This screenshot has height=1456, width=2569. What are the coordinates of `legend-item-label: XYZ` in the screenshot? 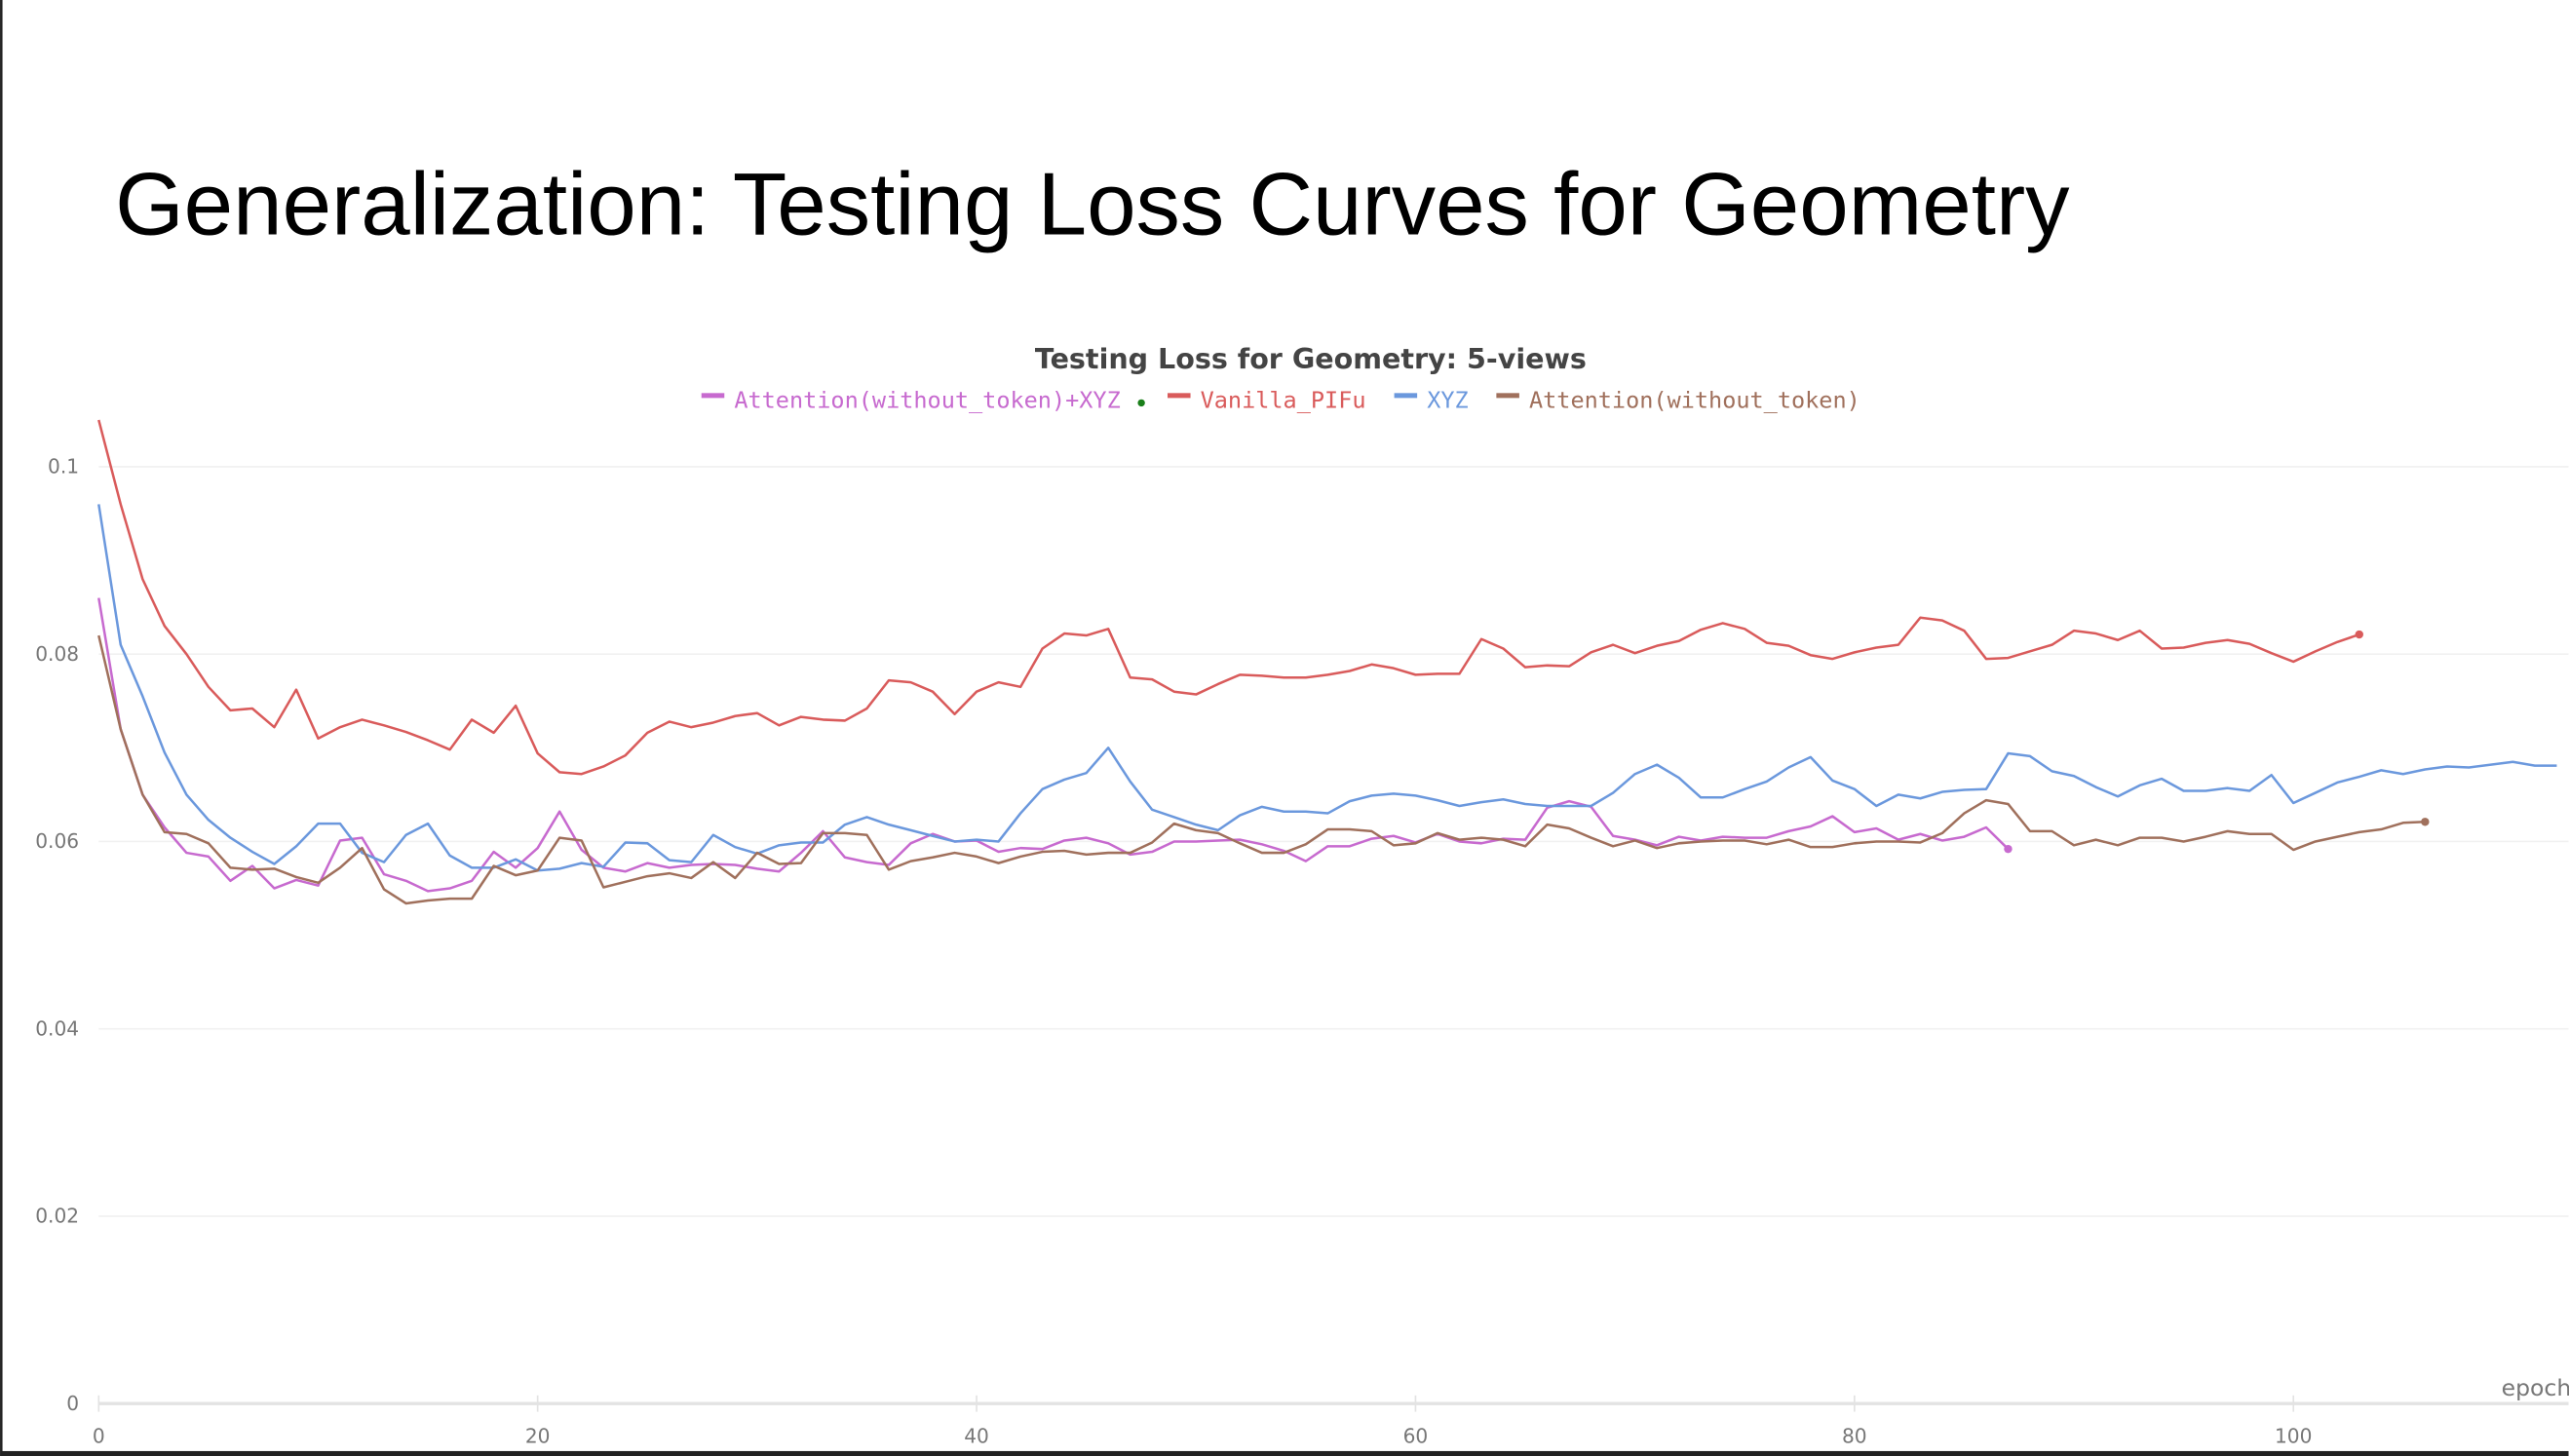 It's located at (1447, 399).